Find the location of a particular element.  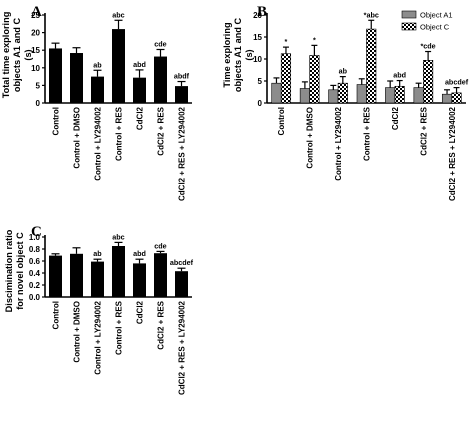

y-tick-label: 0.4 is located at coordinates (35, 273).